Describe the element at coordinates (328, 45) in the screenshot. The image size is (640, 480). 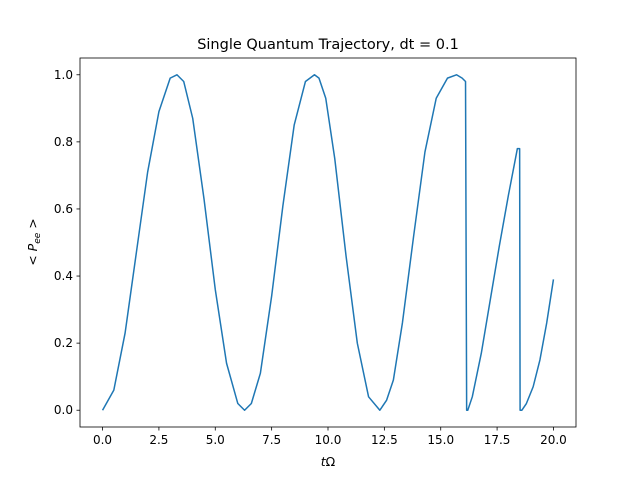
I see `chart-title: Single Quantum Trajectory, dt = 0.1` at that location.